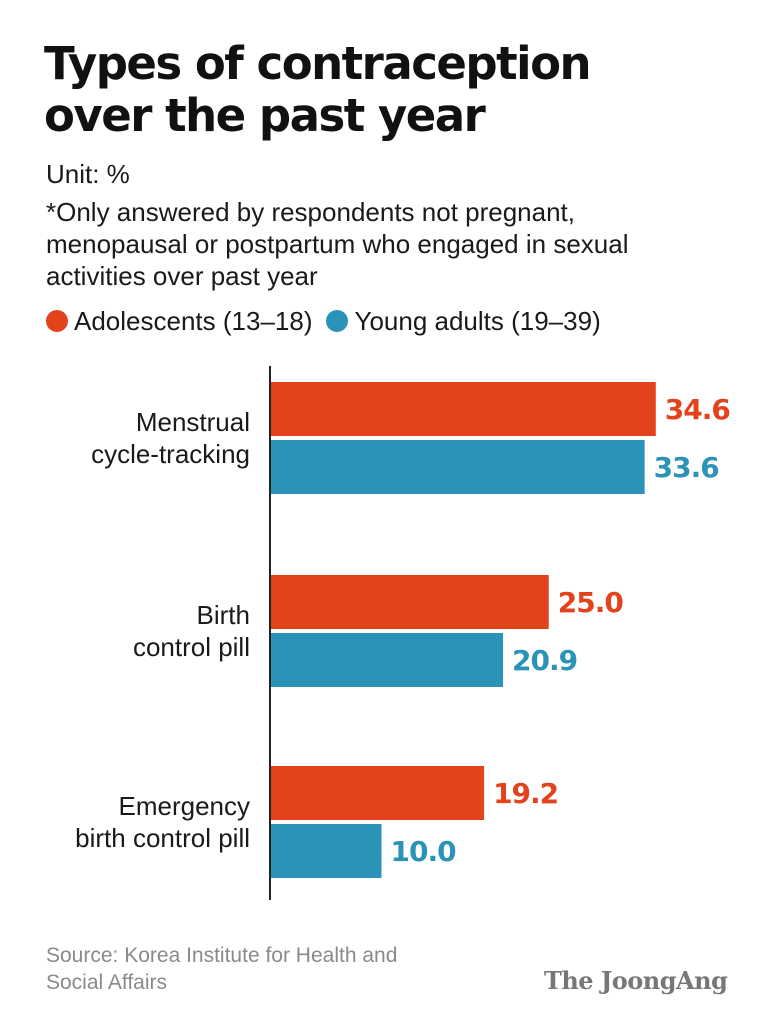 This screenshot has height=1029, width=768. What do you see at coordinates (193, 422) in the screenshot?
I see `category-label-0-line-0: Menstrual` at bounding box center [193, 422].